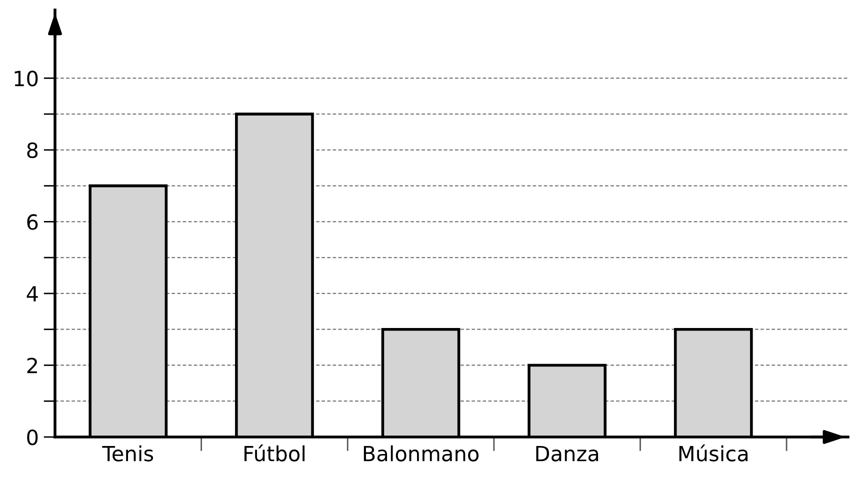 The height and width of the screenshot is (478, 851). What do you see at coordinates (32, 222) in the screenshot?
I see `y-tick-label: 6` at bounding box center [32, 222].